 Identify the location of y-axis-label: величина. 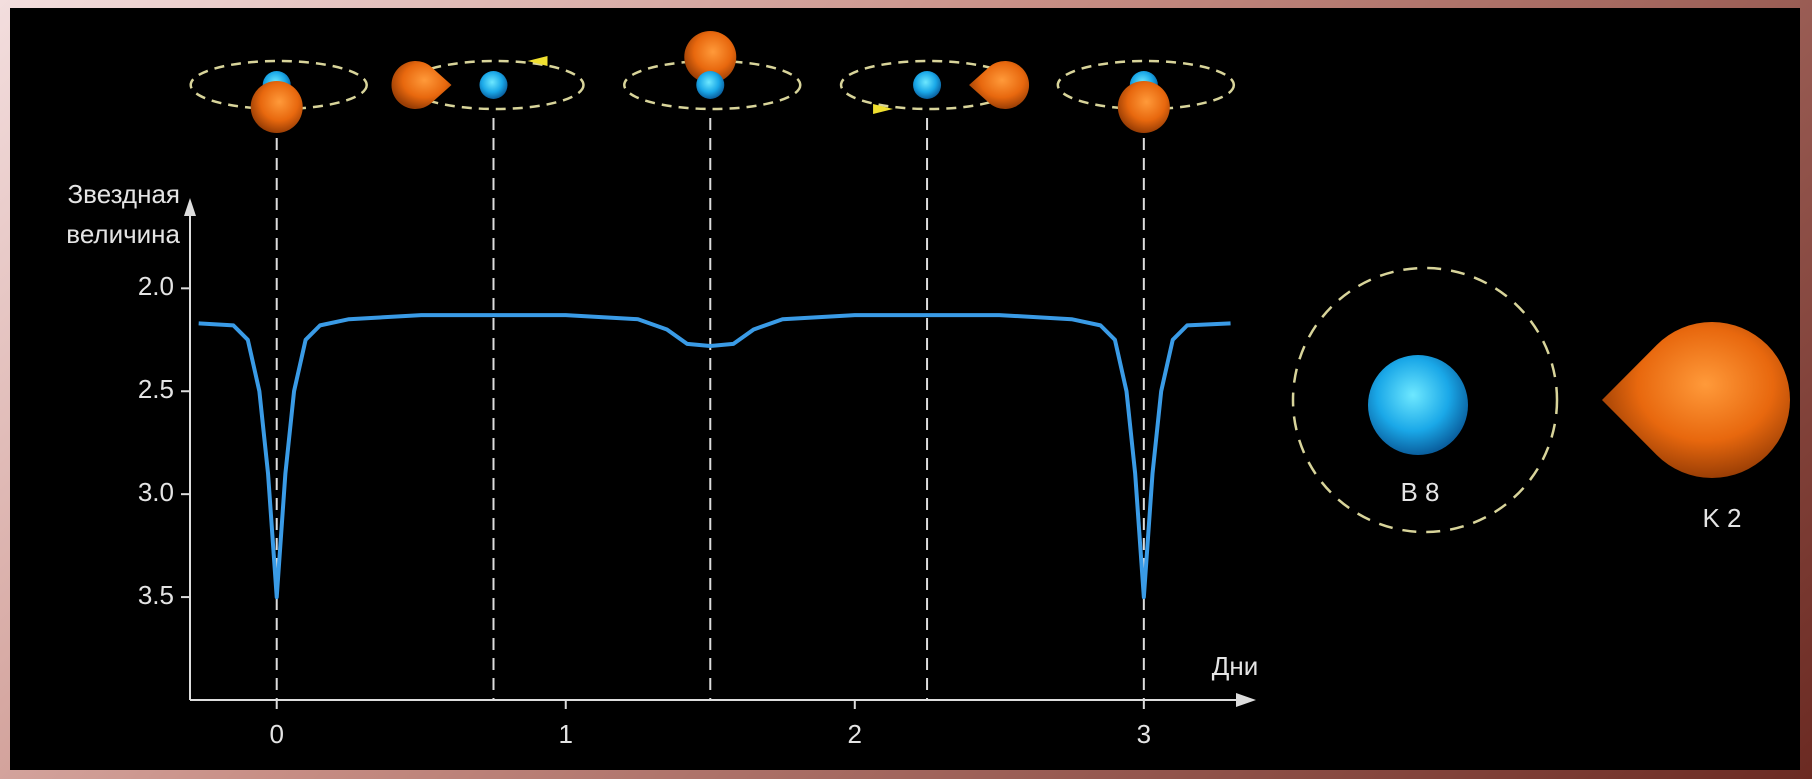
(123, 234).